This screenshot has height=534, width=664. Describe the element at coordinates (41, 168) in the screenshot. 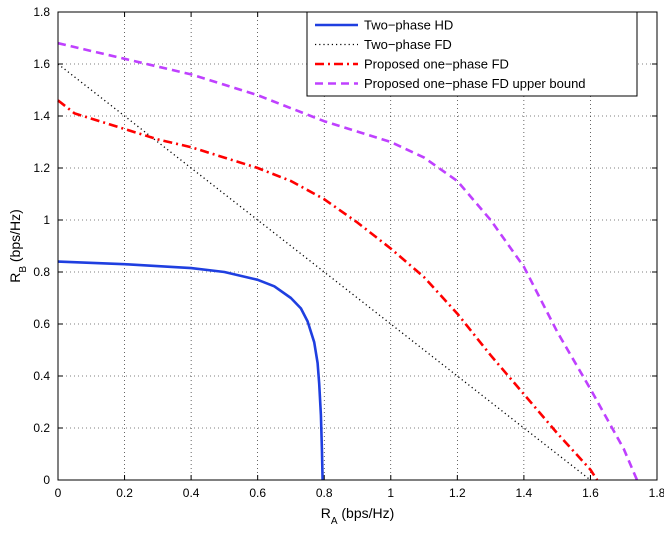

I see `y-tick-label: 1.2` at that location.